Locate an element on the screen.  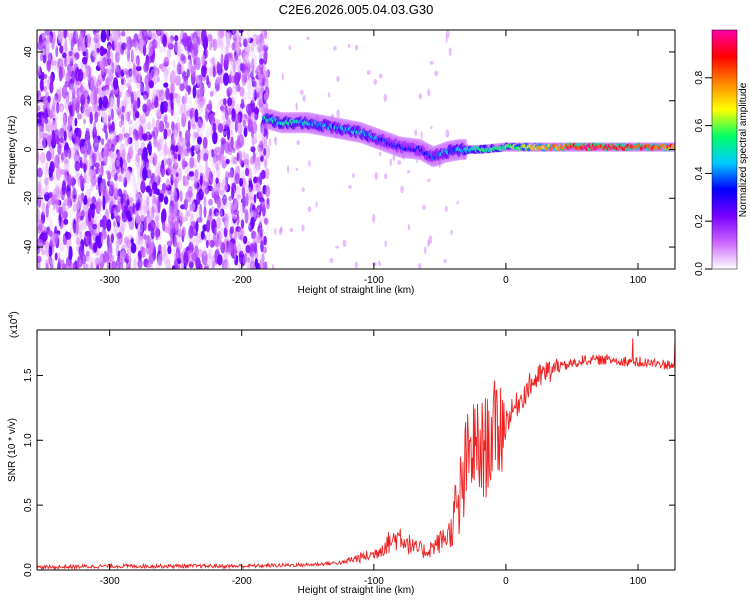
y-tick-label: 1.0 is located at coordinates (28, 440).